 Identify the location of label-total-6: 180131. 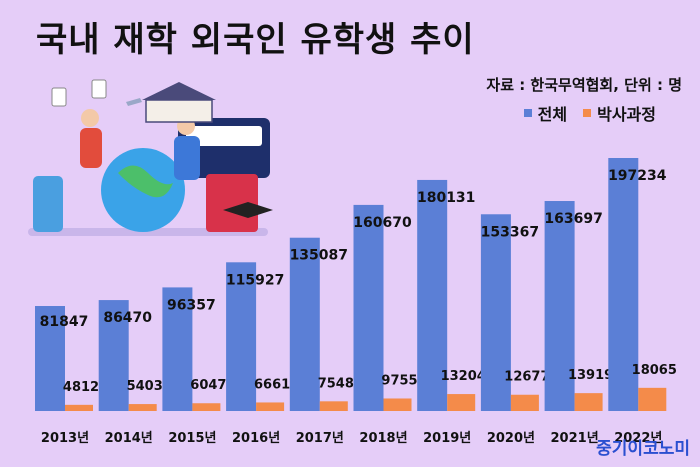
(446, 198).